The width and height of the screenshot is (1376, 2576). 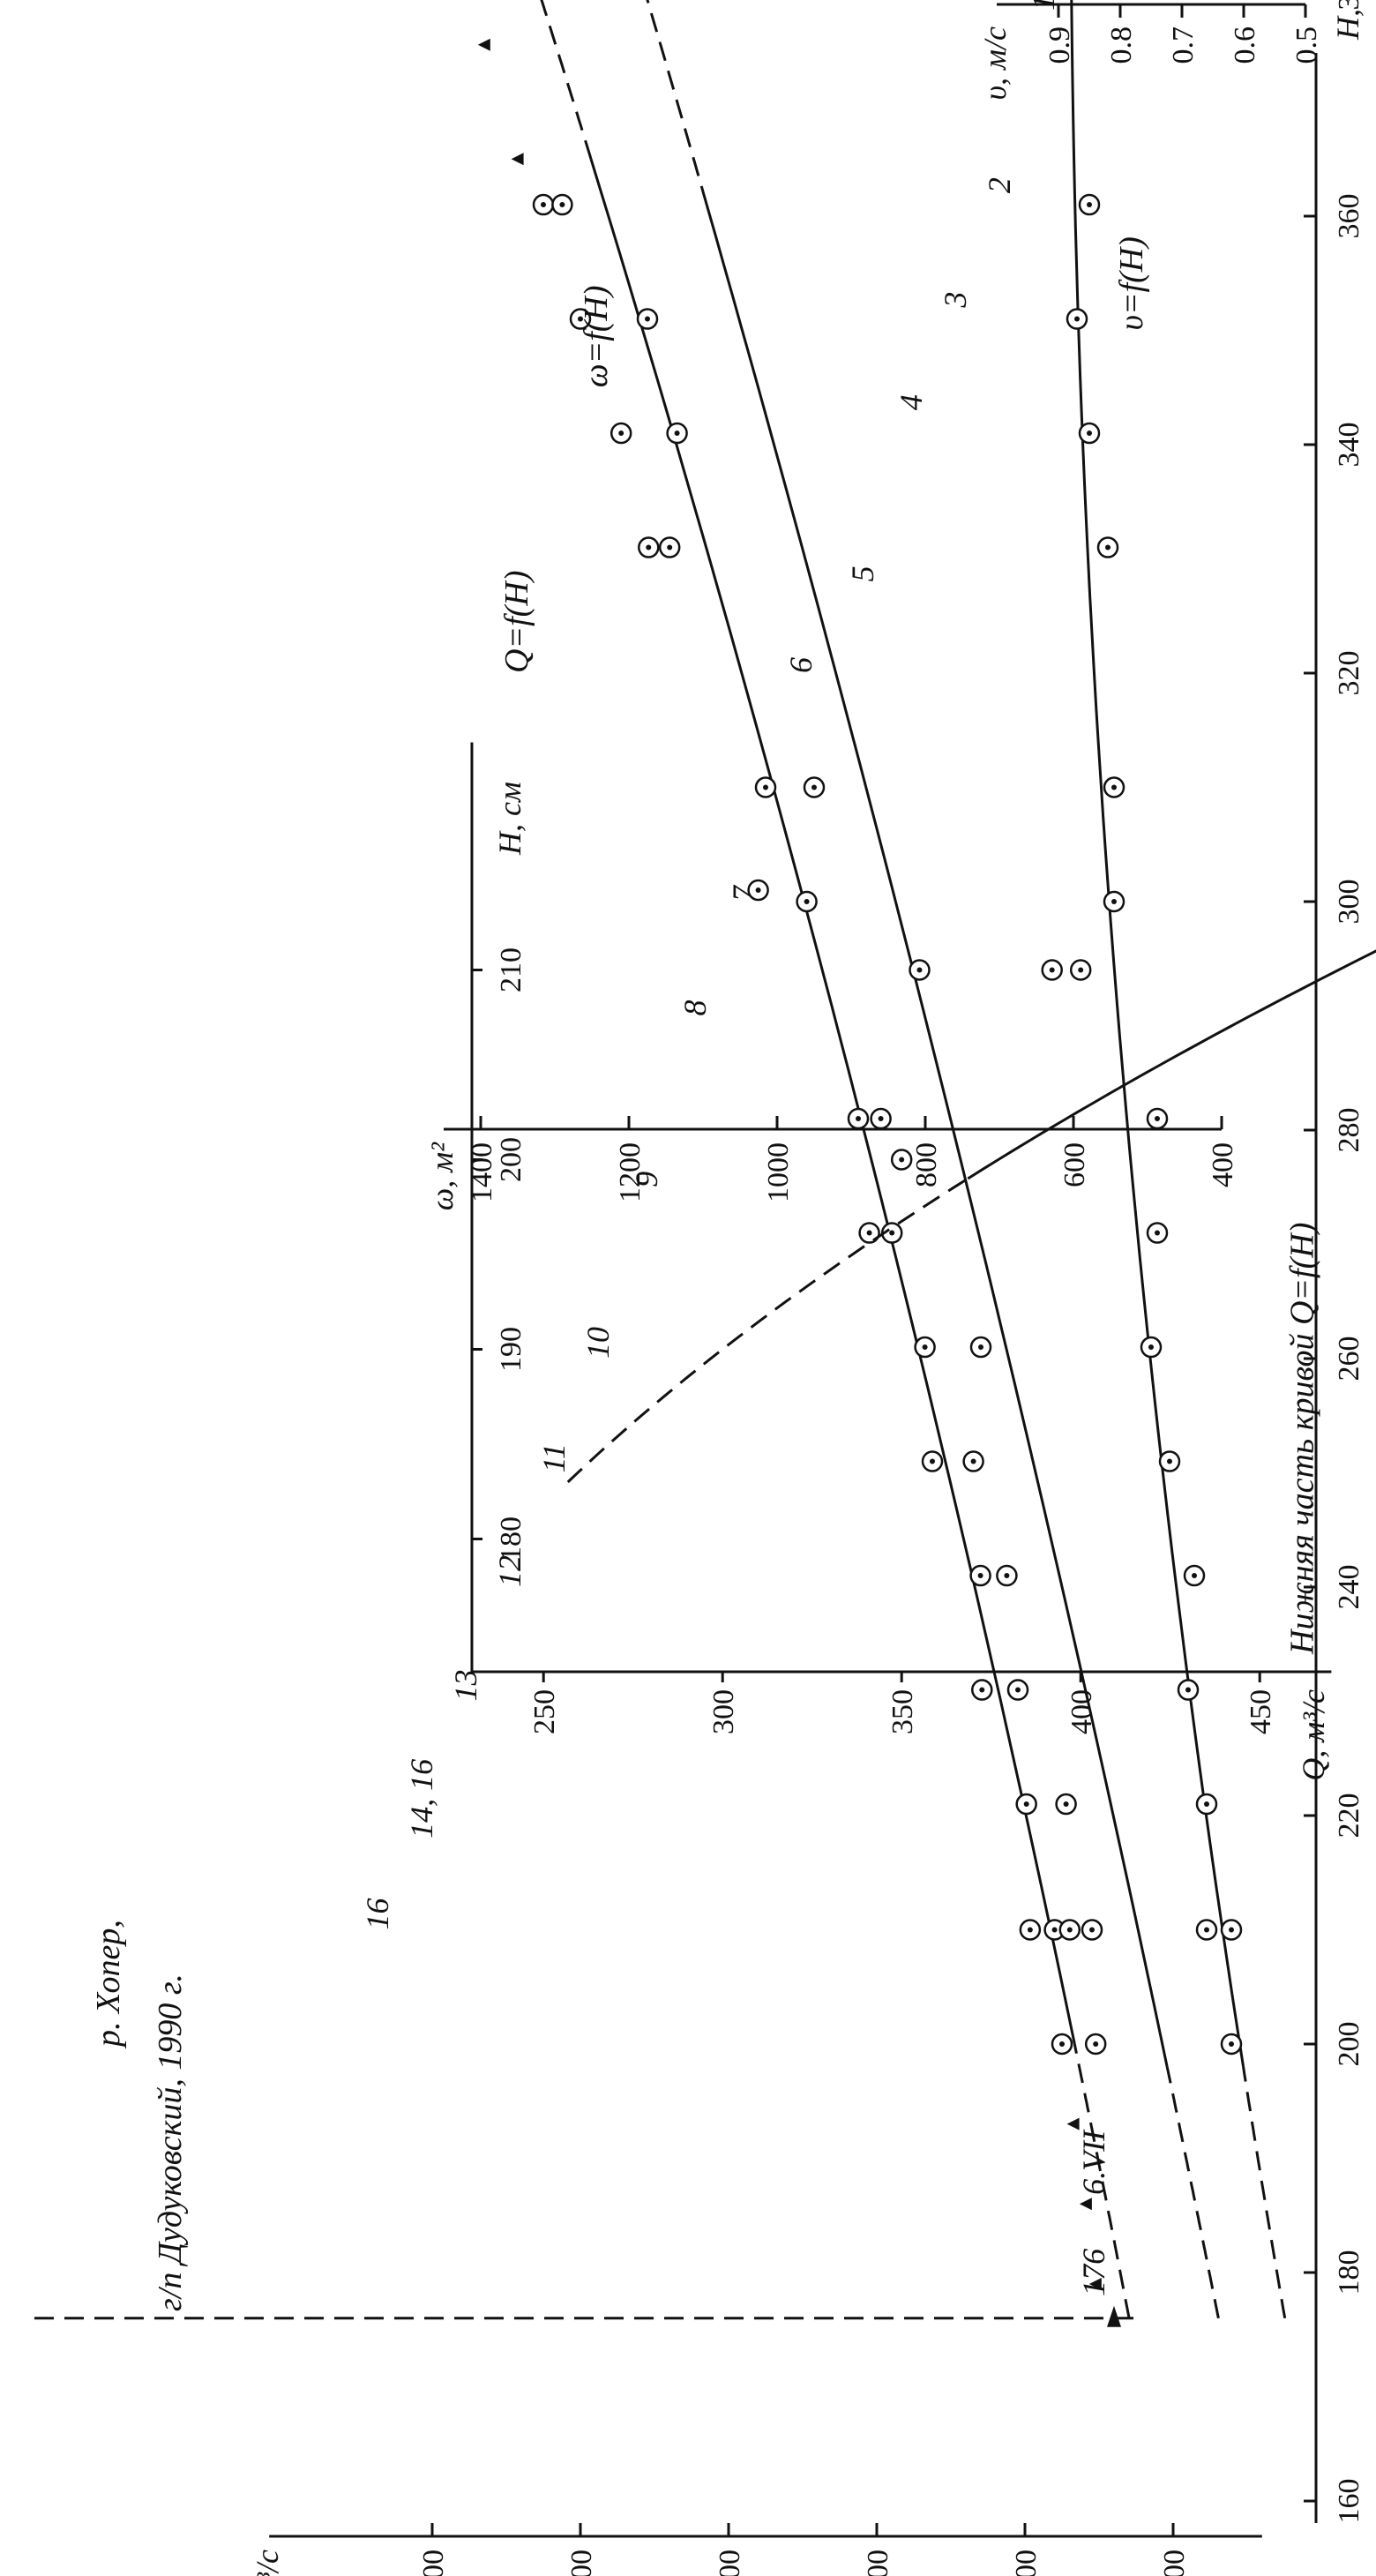 What do you see at coordinates (1349, 673) in the screenshot?
I see `h-tick-label: 320` at bounding box center [1349, 673].